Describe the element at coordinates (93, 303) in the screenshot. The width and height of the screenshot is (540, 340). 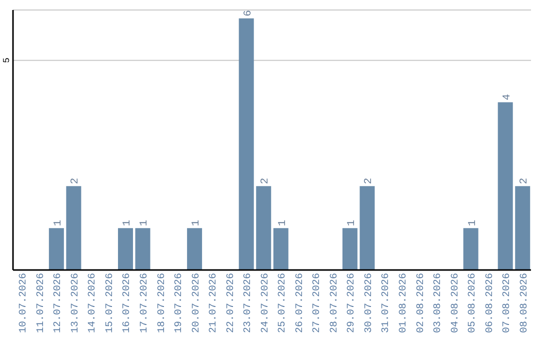
I see `x-tick-label: 14.07.2026` at that location.